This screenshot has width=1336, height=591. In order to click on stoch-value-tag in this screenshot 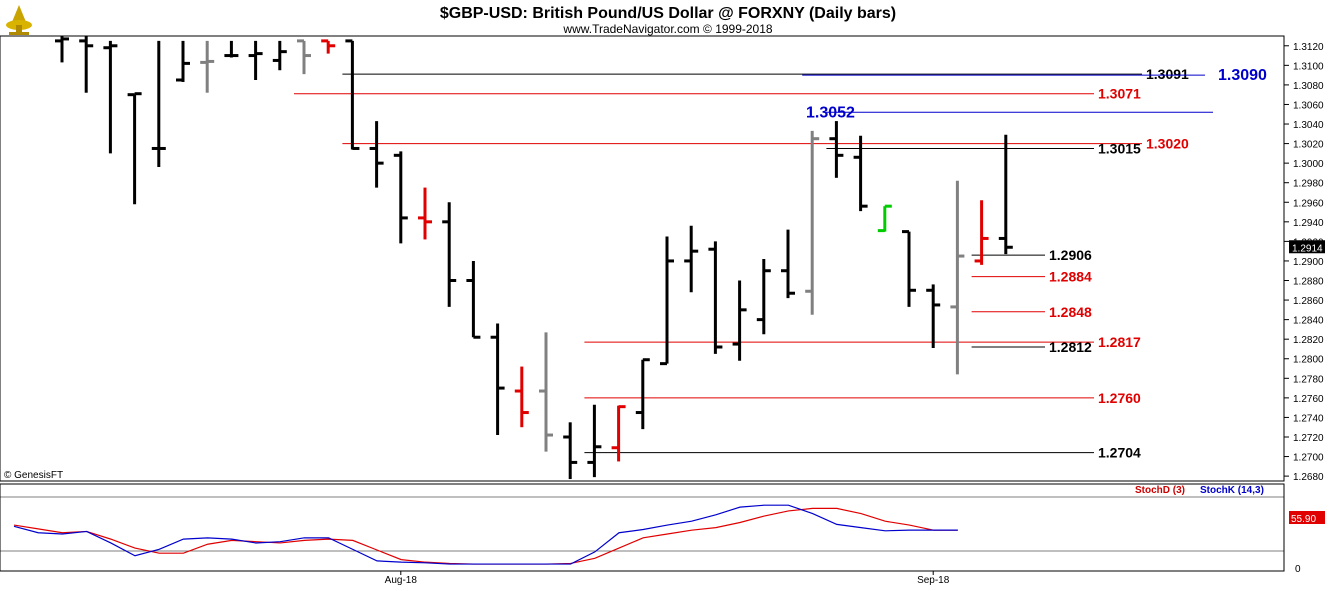, I will do `click(1307, 517)`.